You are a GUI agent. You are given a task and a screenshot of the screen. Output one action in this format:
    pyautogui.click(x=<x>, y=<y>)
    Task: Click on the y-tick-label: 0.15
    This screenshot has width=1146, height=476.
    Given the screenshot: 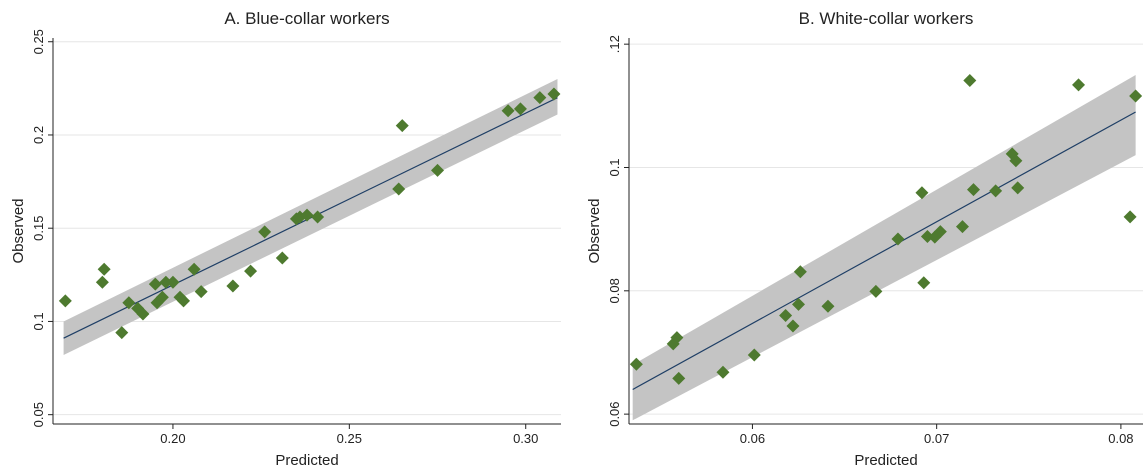 What is the action you would take?
    pyautogui.click(x=38, y=228)
    